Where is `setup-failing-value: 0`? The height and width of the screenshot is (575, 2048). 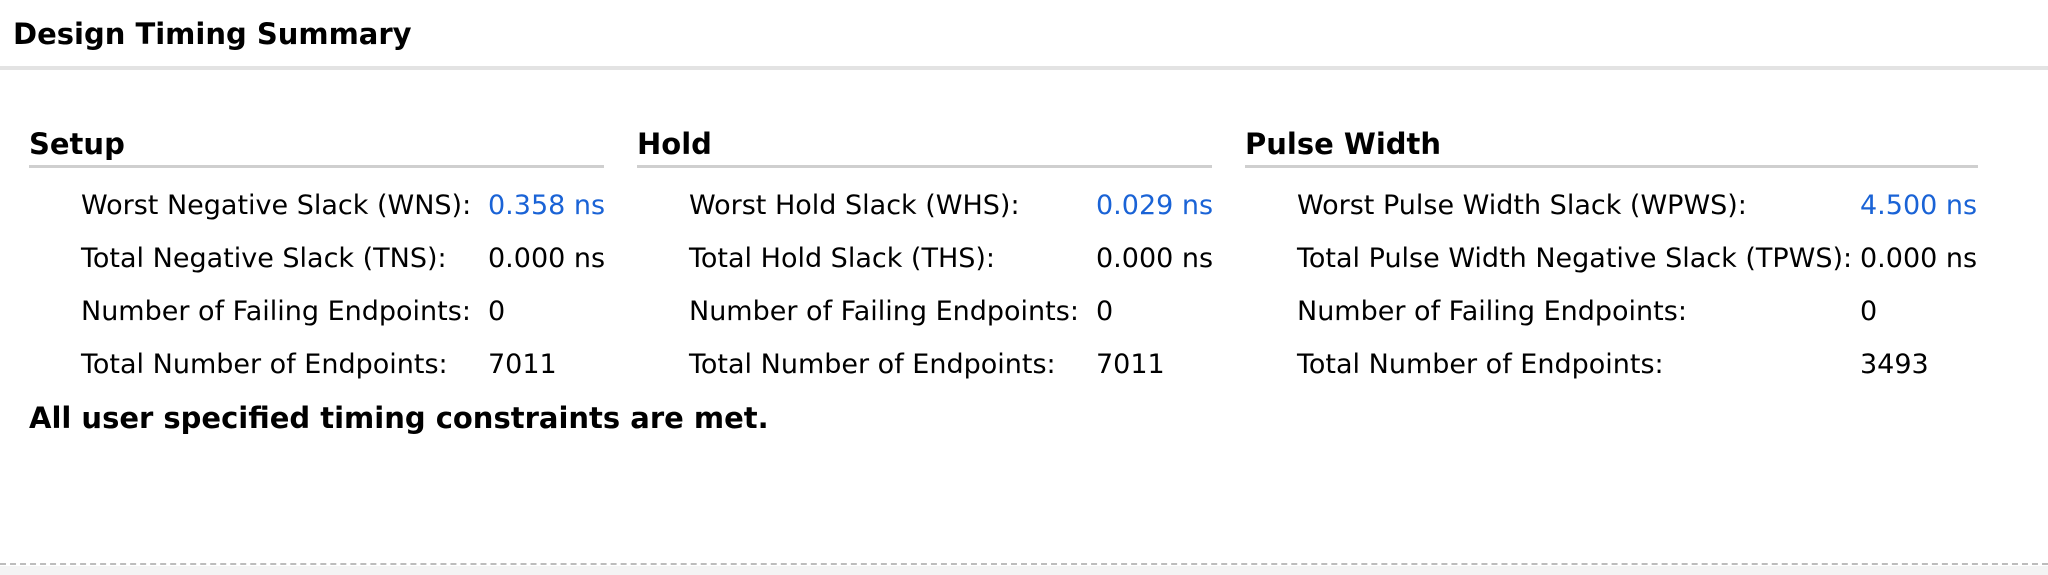
setup-failing-value: 0 is located at coordinates (497, 311).